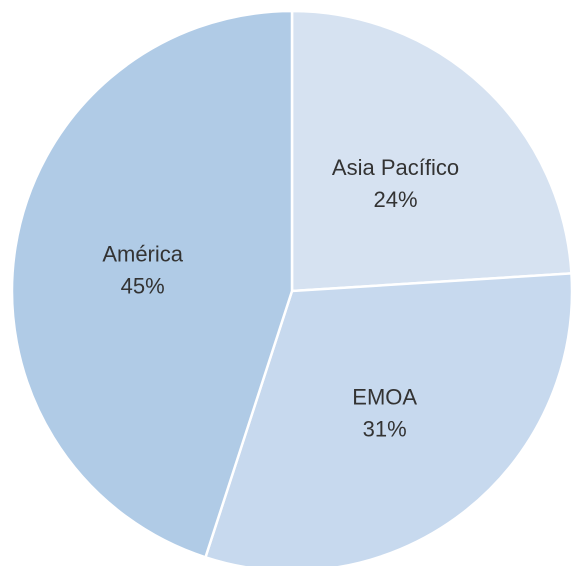 The image size is (572, 566). Describe the element at coordinates (142, 253) in the screenshot. I see `slice-label-america: América` at that location.